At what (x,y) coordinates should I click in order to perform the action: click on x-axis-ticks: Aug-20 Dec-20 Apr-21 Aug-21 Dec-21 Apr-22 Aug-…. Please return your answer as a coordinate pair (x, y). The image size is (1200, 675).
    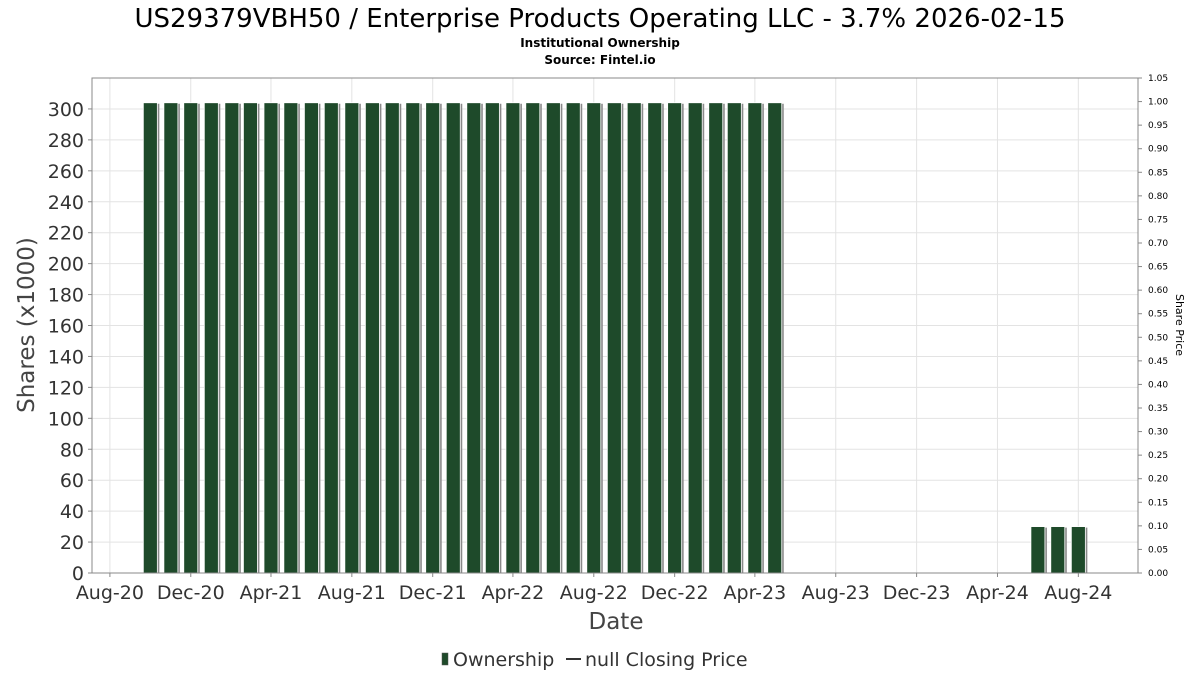
    Looking at the image, I should click on (594, 588).